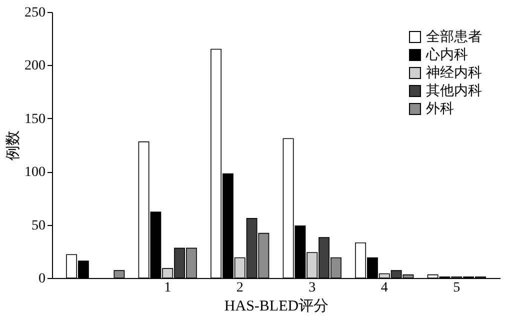 This screenshot has width=515, height=326. I want to click on legend-label: 全部患者, so click(454, 37).